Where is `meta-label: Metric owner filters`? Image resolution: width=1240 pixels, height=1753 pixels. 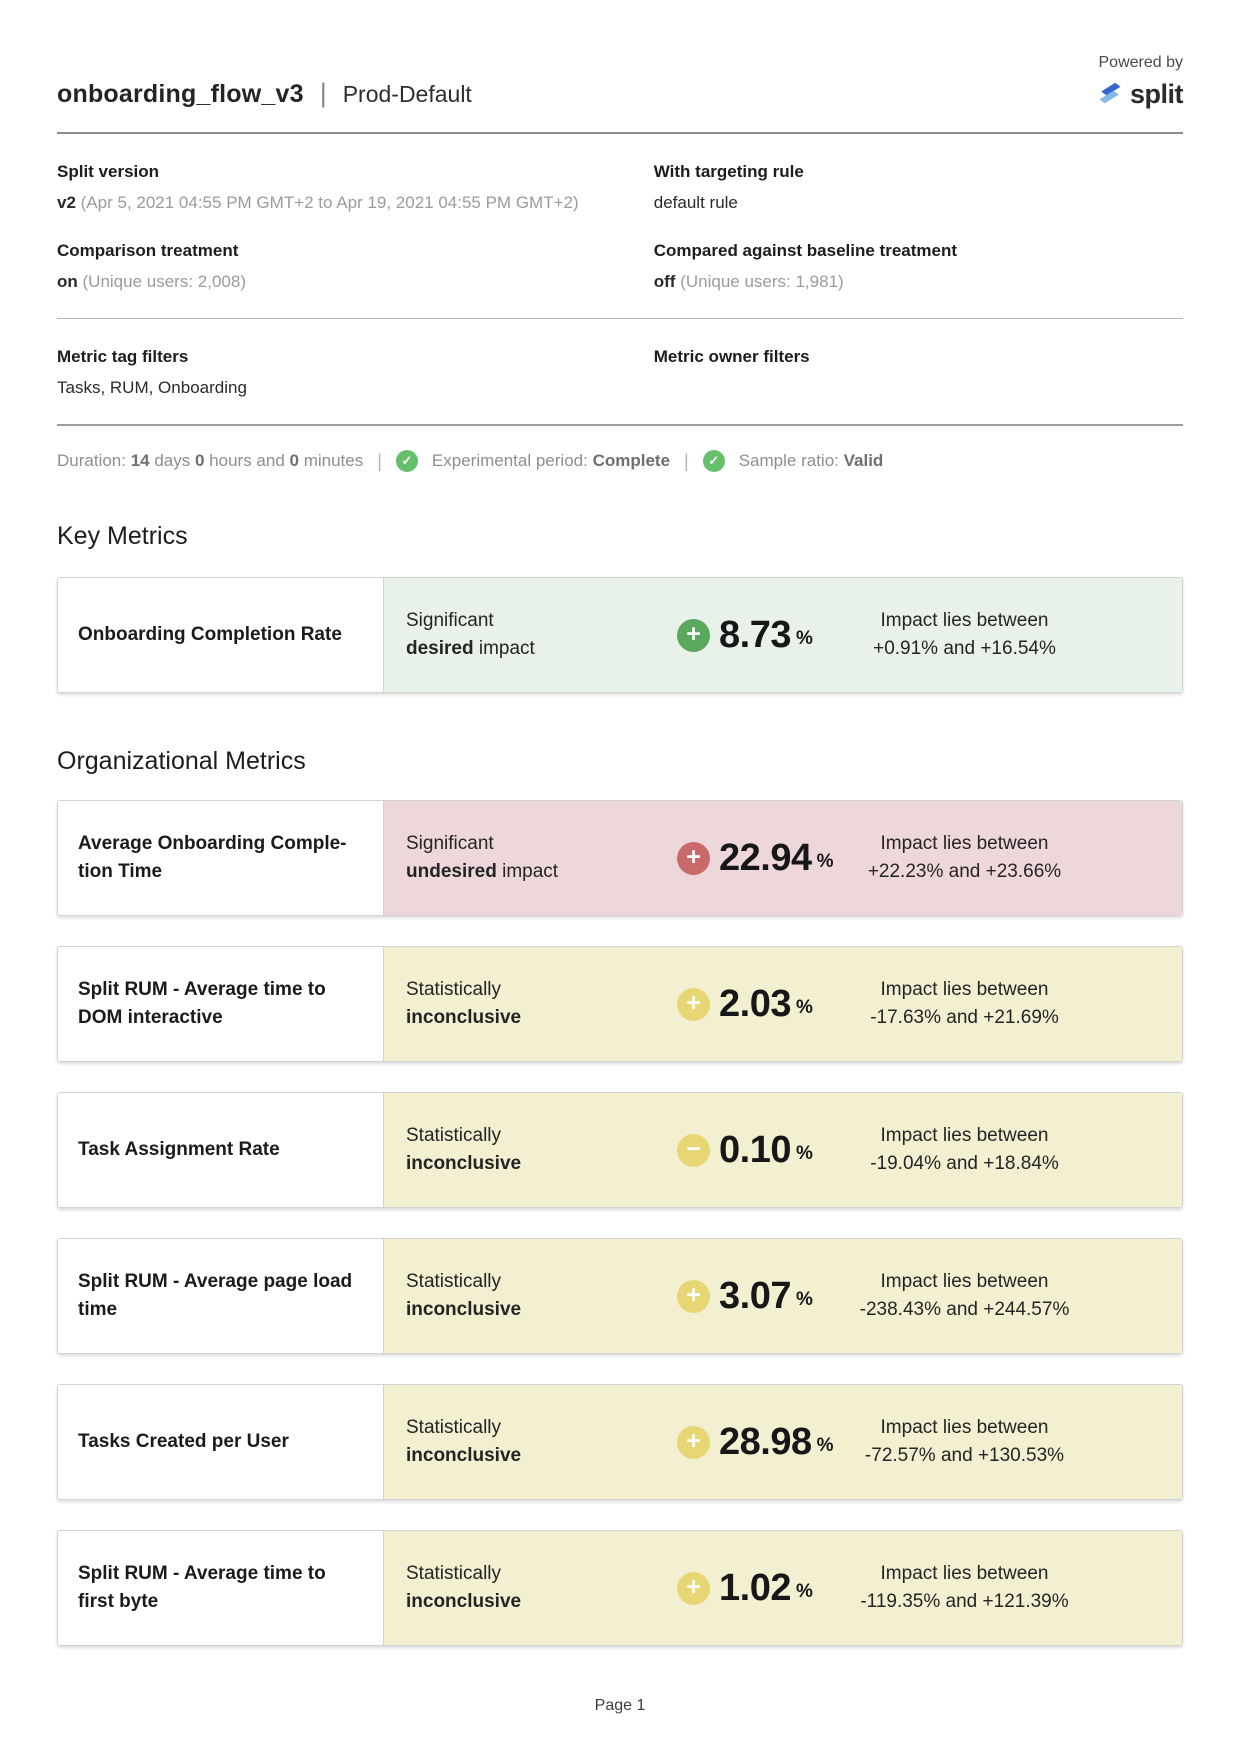 meta-label: Metric owner filters is located at coordinates (731, 356).